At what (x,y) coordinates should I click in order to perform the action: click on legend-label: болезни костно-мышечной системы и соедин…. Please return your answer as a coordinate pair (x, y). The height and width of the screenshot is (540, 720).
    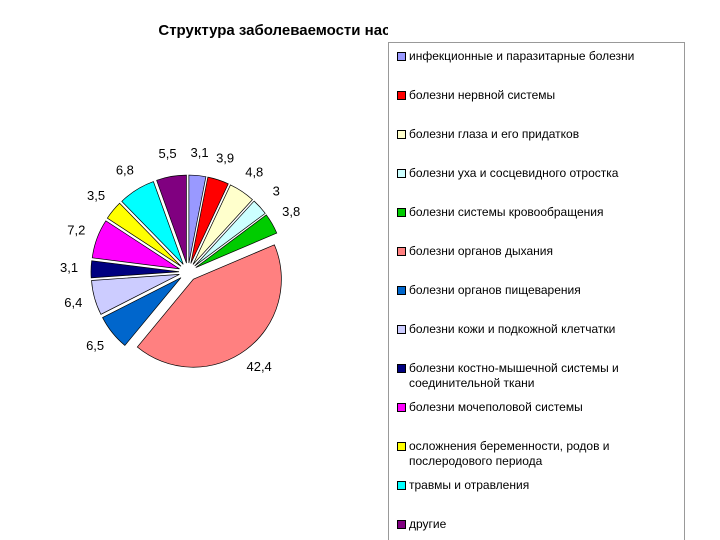
    Looking at the image, I should click on (514, 375).